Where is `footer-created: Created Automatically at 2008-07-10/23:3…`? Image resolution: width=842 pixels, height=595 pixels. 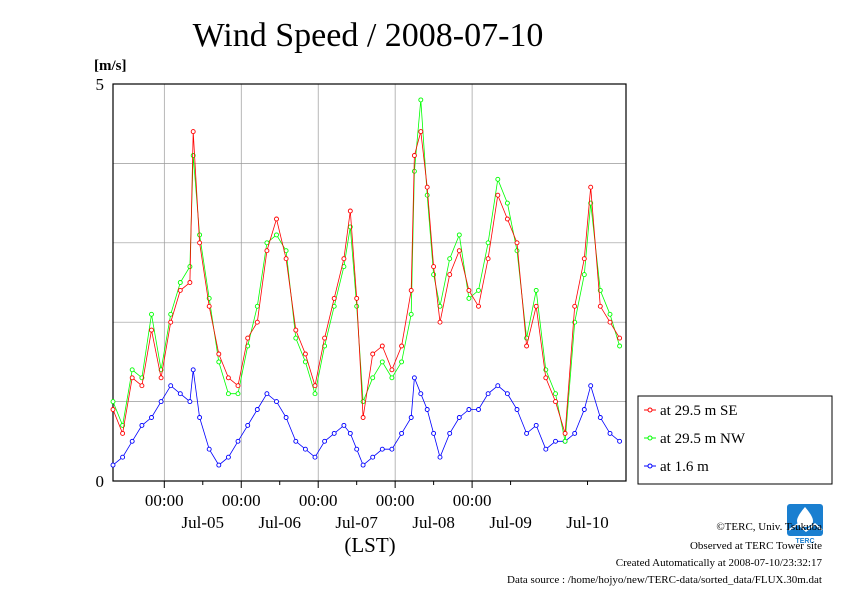
footer-created: Created Automatically at 2008-07-10/23:3… is located at coordinates (719, 563).